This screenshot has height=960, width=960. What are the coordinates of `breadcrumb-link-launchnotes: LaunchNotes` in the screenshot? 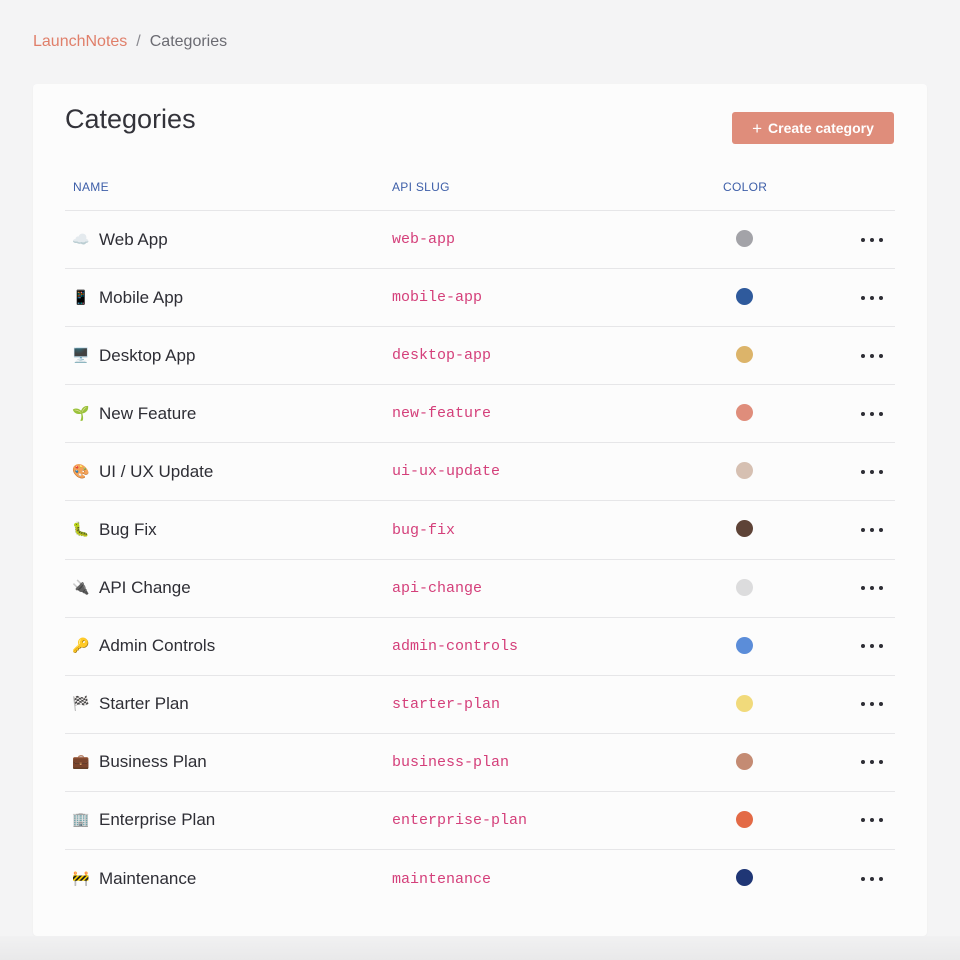 It's located at (80, 41).